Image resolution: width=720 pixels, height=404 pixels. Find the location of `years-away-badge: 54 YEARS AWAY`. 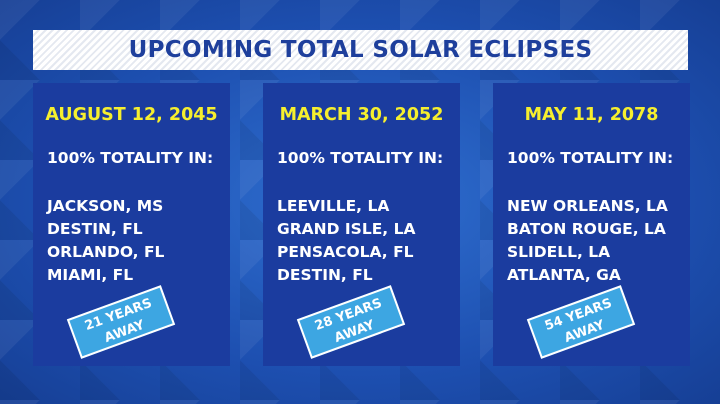

years-away-badge: 54 YEARS AWAY is located at coordinates (581, 322).